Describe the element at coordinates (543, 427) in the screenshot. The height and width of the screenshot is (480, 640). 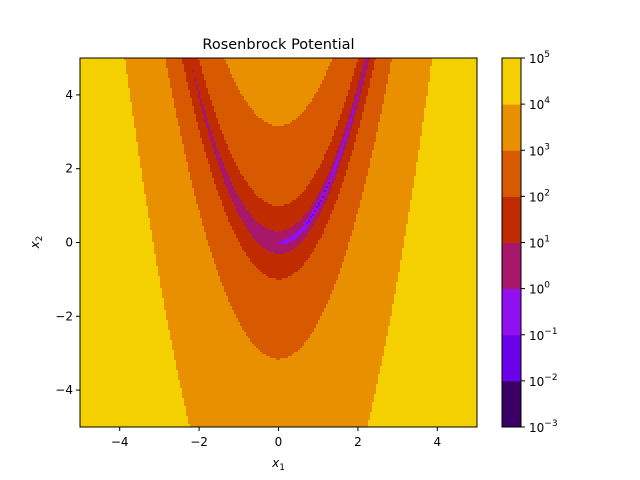
I see `colorbar-tick-label: 10⁻³` at that location.